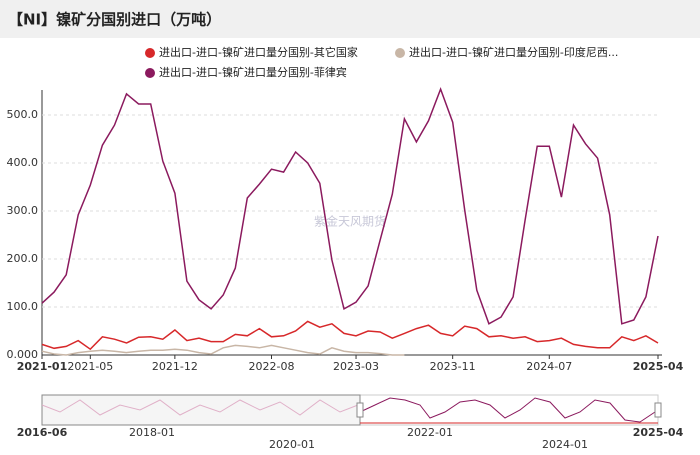 This screenshot has height=455, width=700. What do you see at coordinates (23, 258) in the screenshot?
I see `y-tick-label: 200.0` at bounding box center [23, 258].